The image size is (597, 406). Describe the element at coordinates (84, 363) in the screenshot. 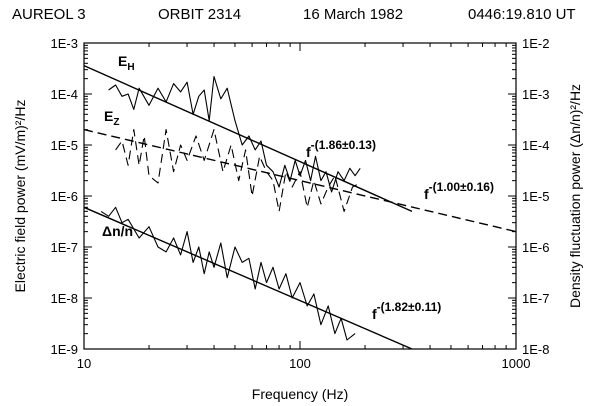

I see `x-tick-label: 10` at that location.